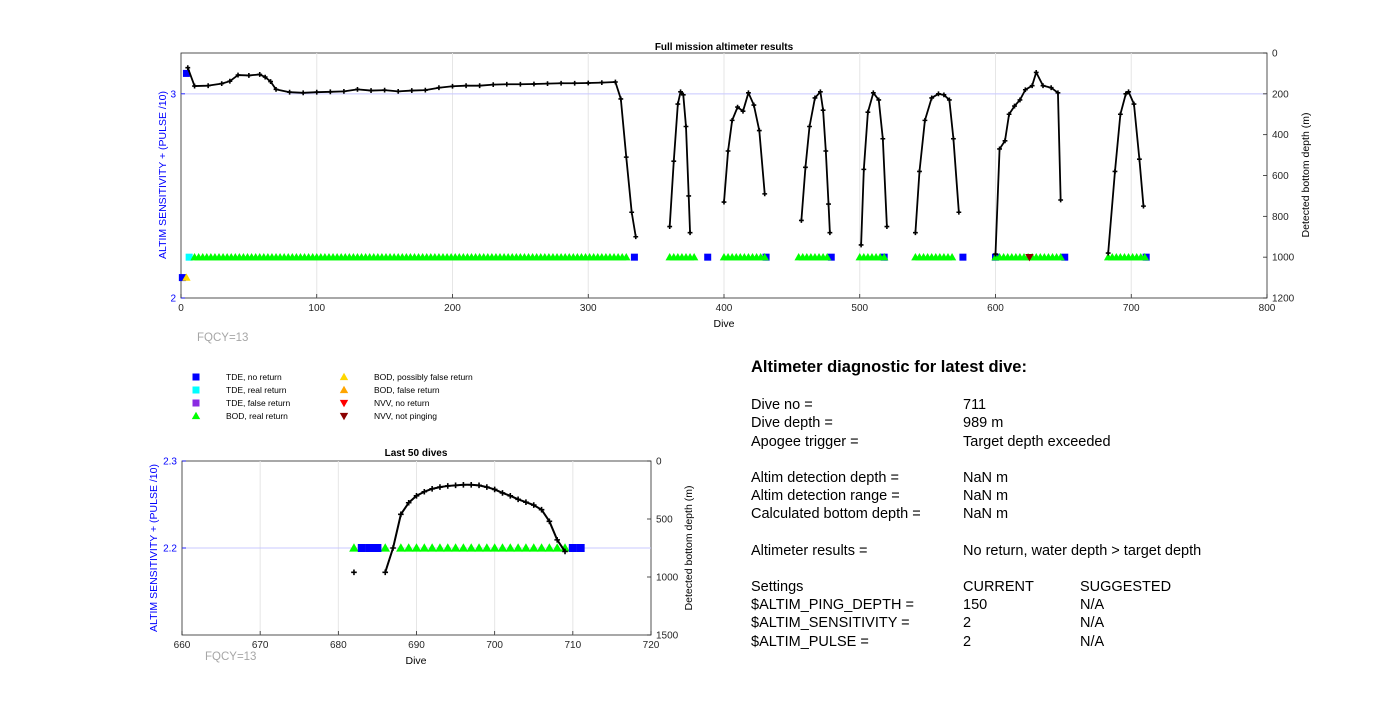 This screenshot has height=713, width=1400. Describe the element at coordinates (174, 506) in the screenshot. I see `inset-left-ticks: 2.2 2.3` at that location.